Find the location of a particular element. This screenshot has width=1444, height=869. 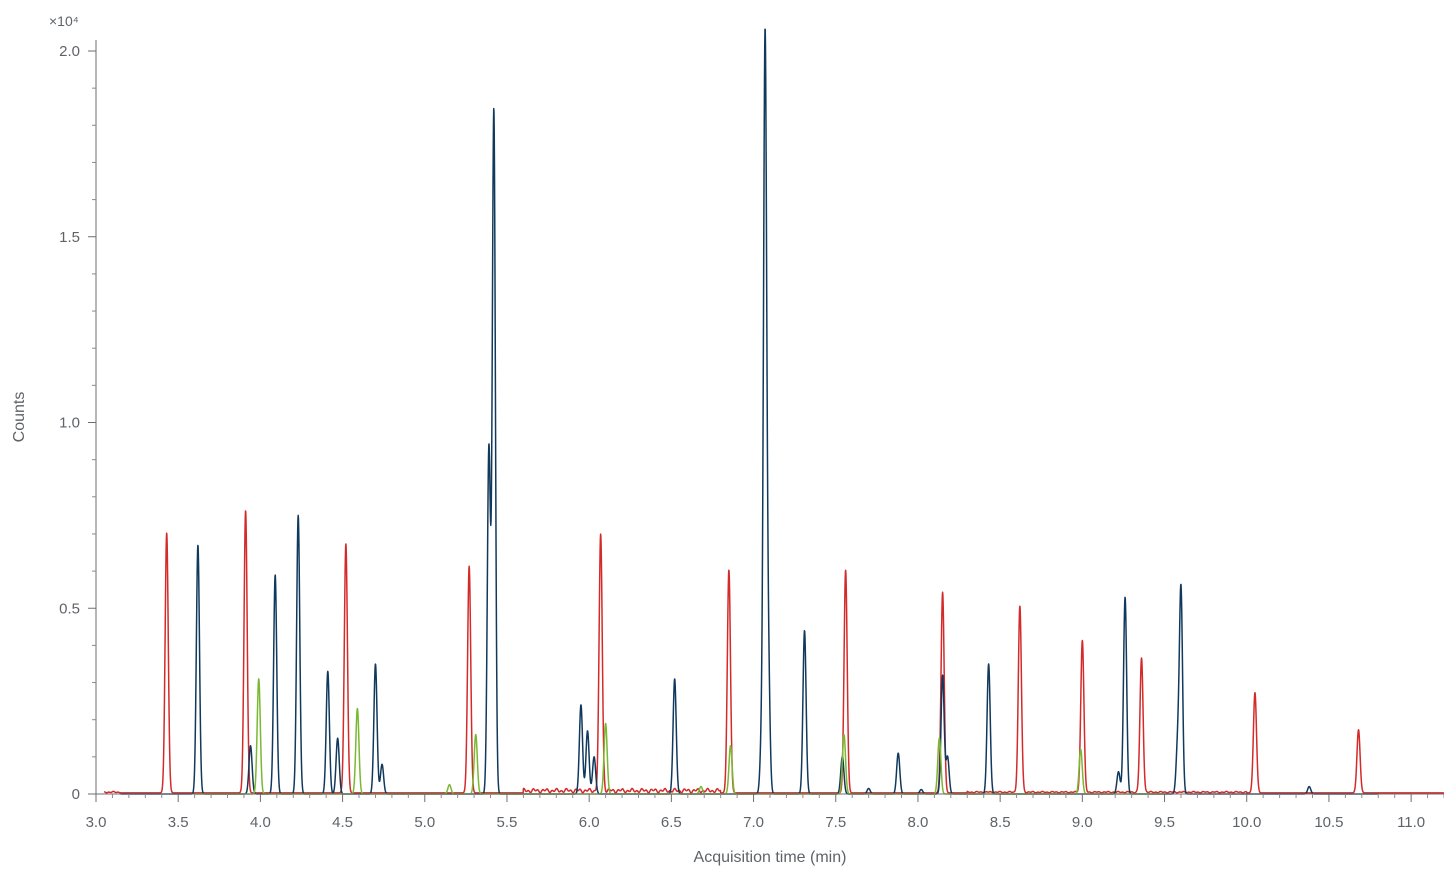

x-tick-label: 9.5 is located at coordinates (1164, 822).